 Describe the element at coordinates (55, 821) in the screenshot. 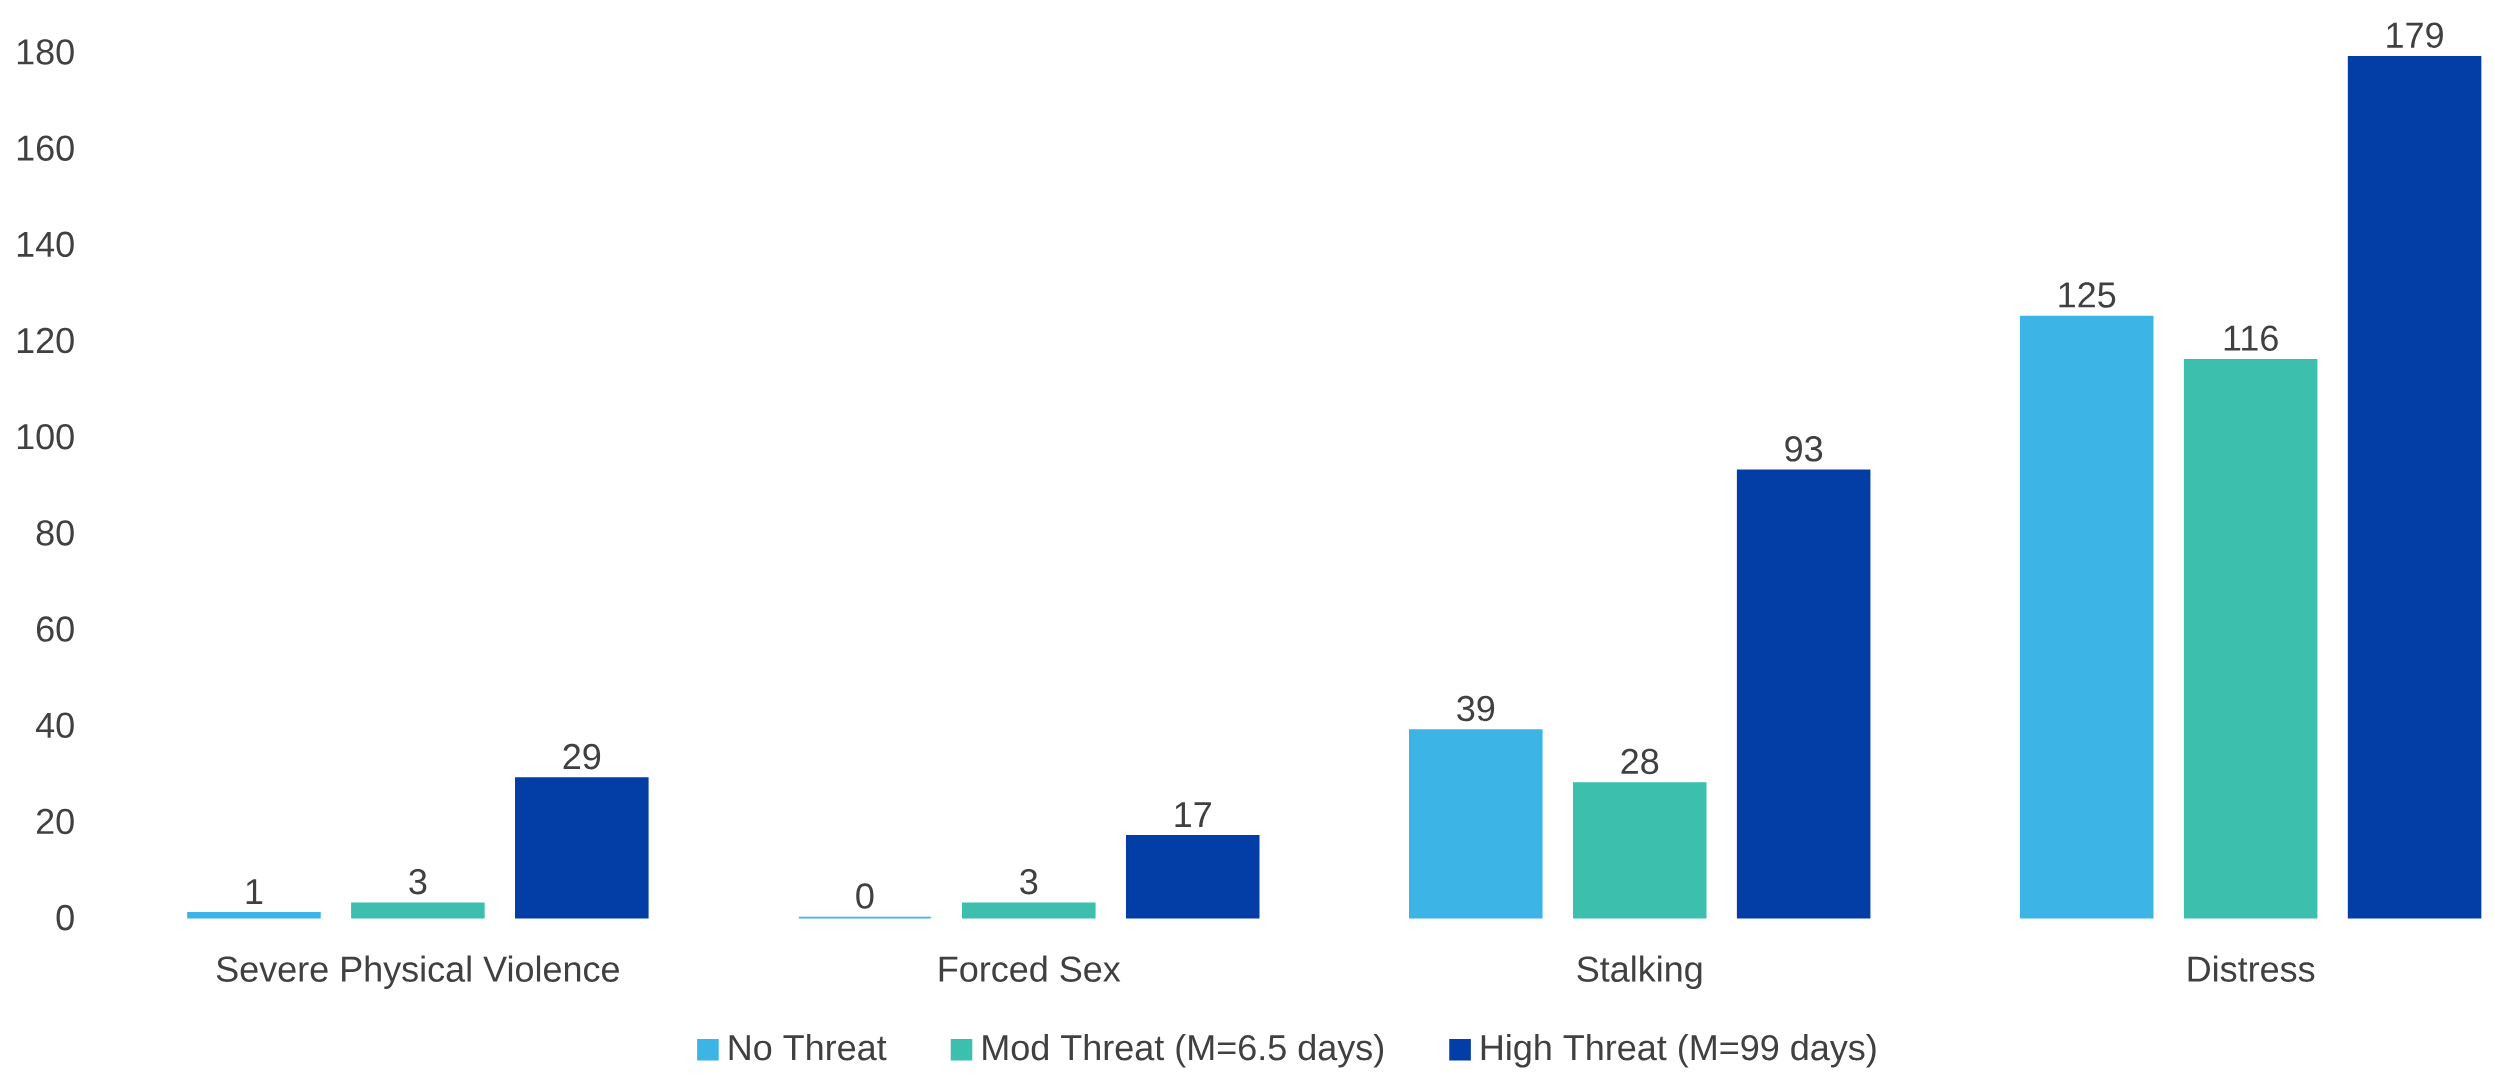

I see `y-tick-label: 20` at that location.